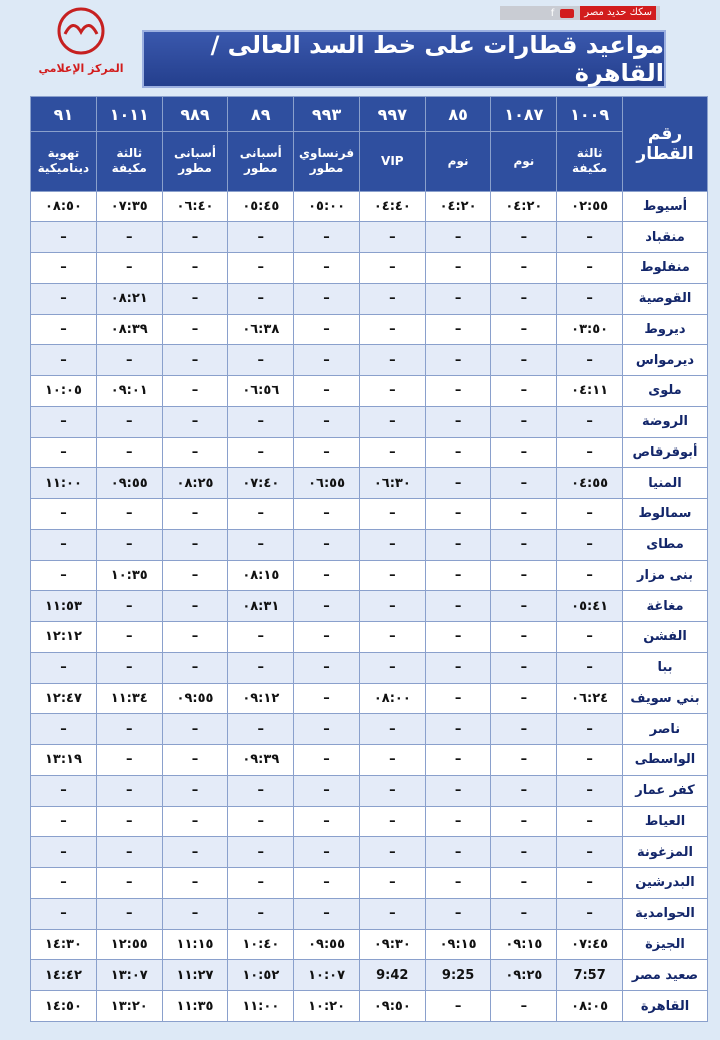  What do you see at coordinates (129, 391) in the screenshot?
I see `departure-time: ٠٩:٠١` at bounding box center [129, 391].